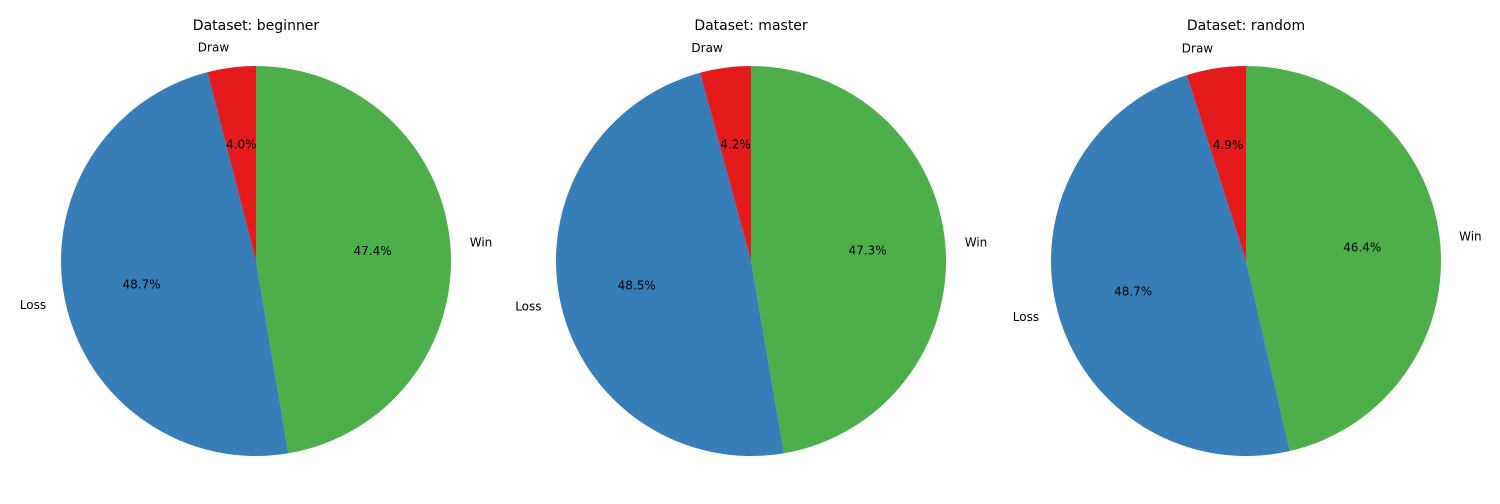 Image resolution: width=1500 pixels, height=504 pixels. I want to click on slice-percent-draw: 4.2%, so click(735, 145).